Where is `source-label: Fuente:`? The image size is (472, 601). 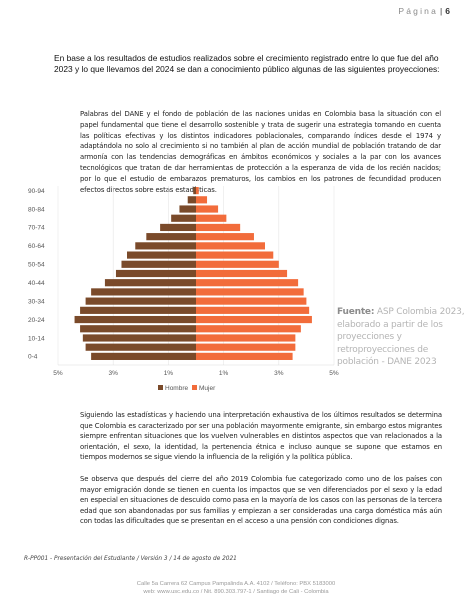
source-label: Fuente: is located at coordinates (356, 312).